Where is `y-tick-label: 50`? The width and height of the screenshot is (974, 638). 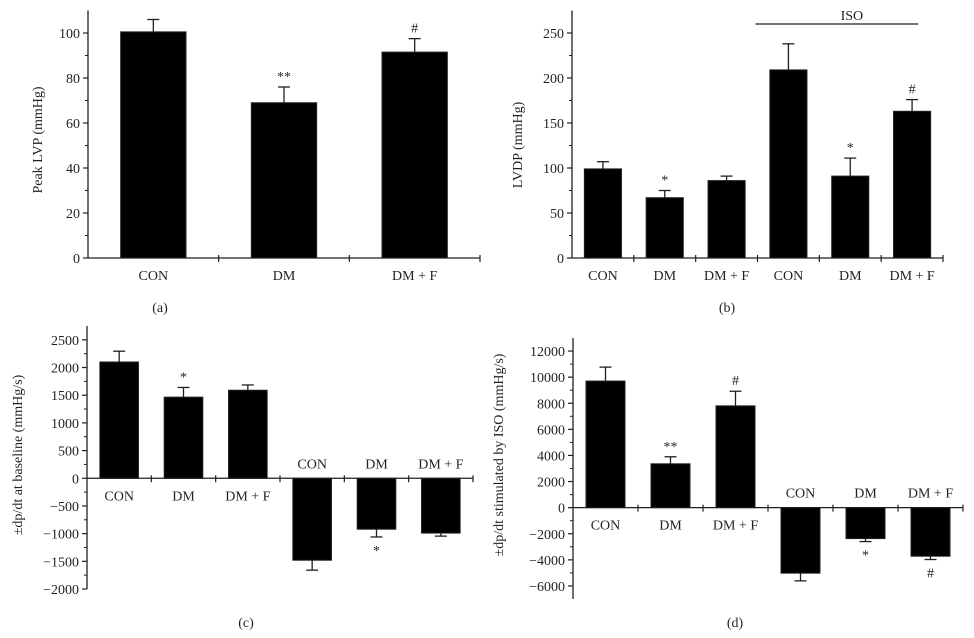 y-tick-label: 50 is located at coordinates (557, 214).